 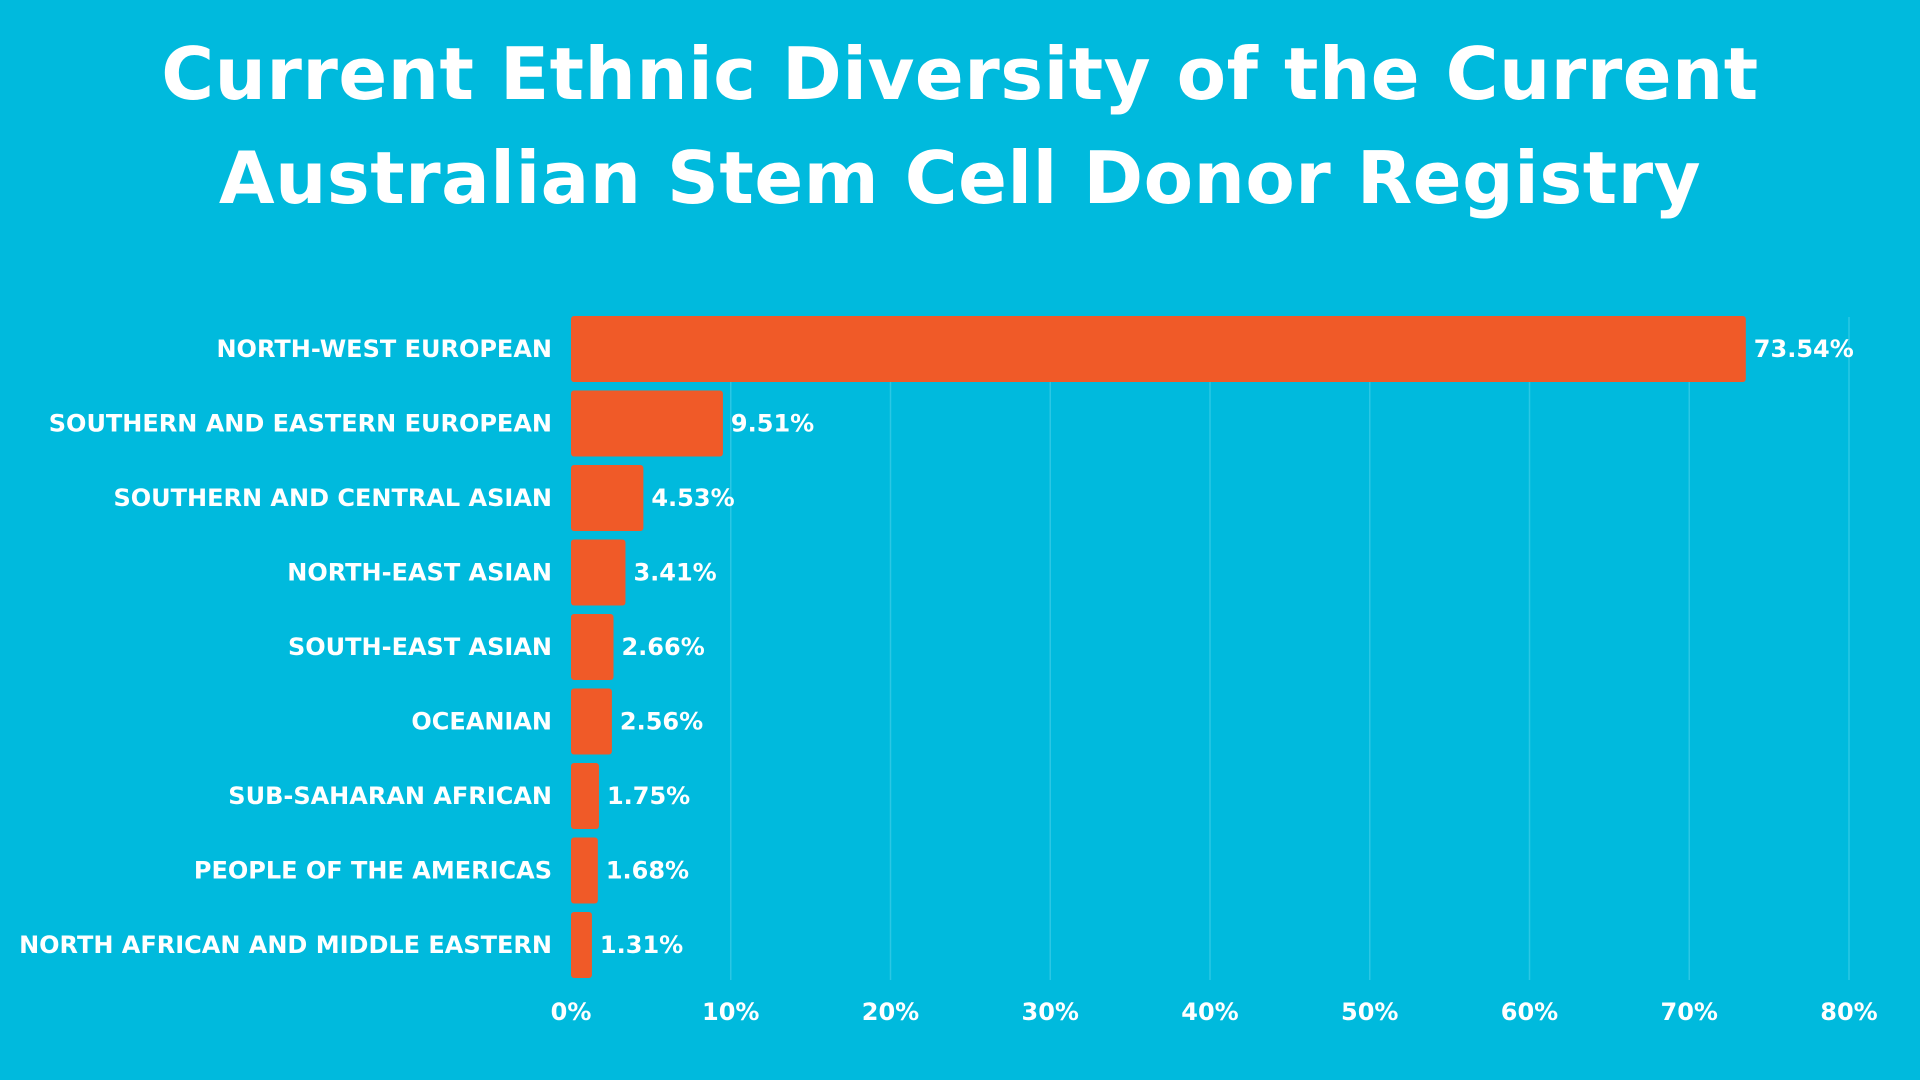 I want to click on category-label: NORTH AFRICAN AND MIDDLE EASTERN, so click(x=285, y=945).